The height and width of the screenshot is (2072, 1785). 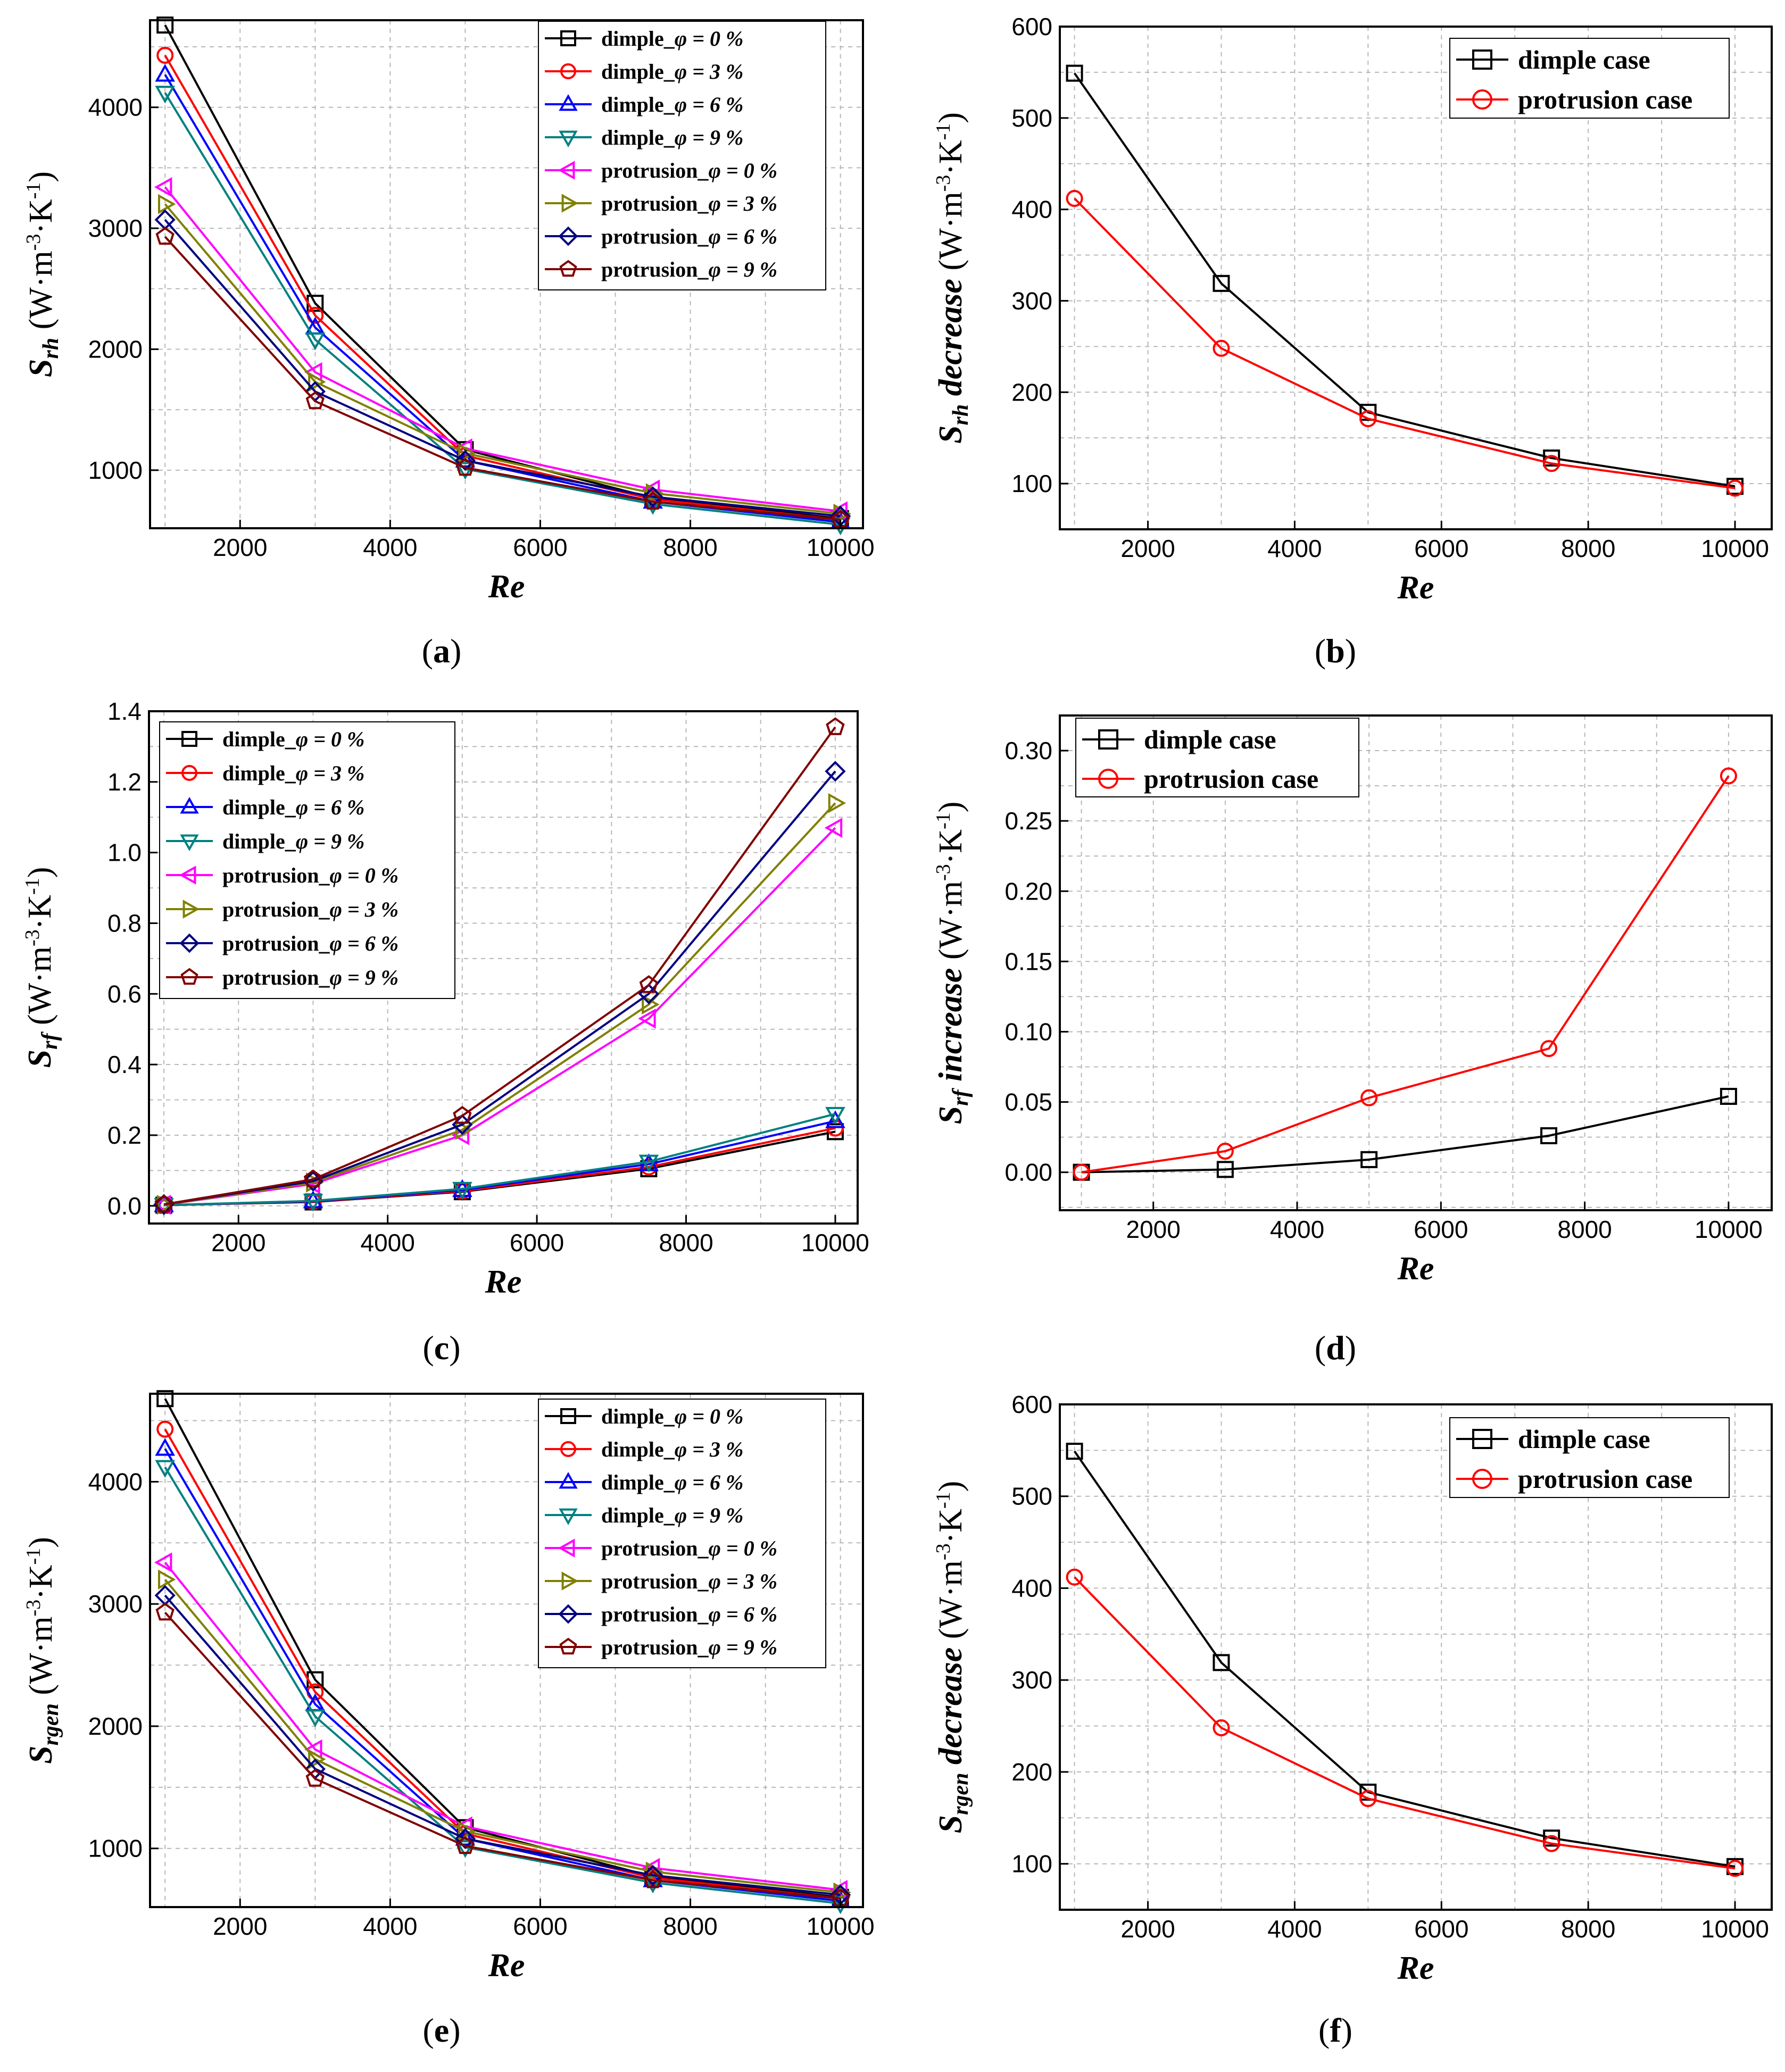 I want to click on y-tick-label: 4000, so click(x=115, y=1481).